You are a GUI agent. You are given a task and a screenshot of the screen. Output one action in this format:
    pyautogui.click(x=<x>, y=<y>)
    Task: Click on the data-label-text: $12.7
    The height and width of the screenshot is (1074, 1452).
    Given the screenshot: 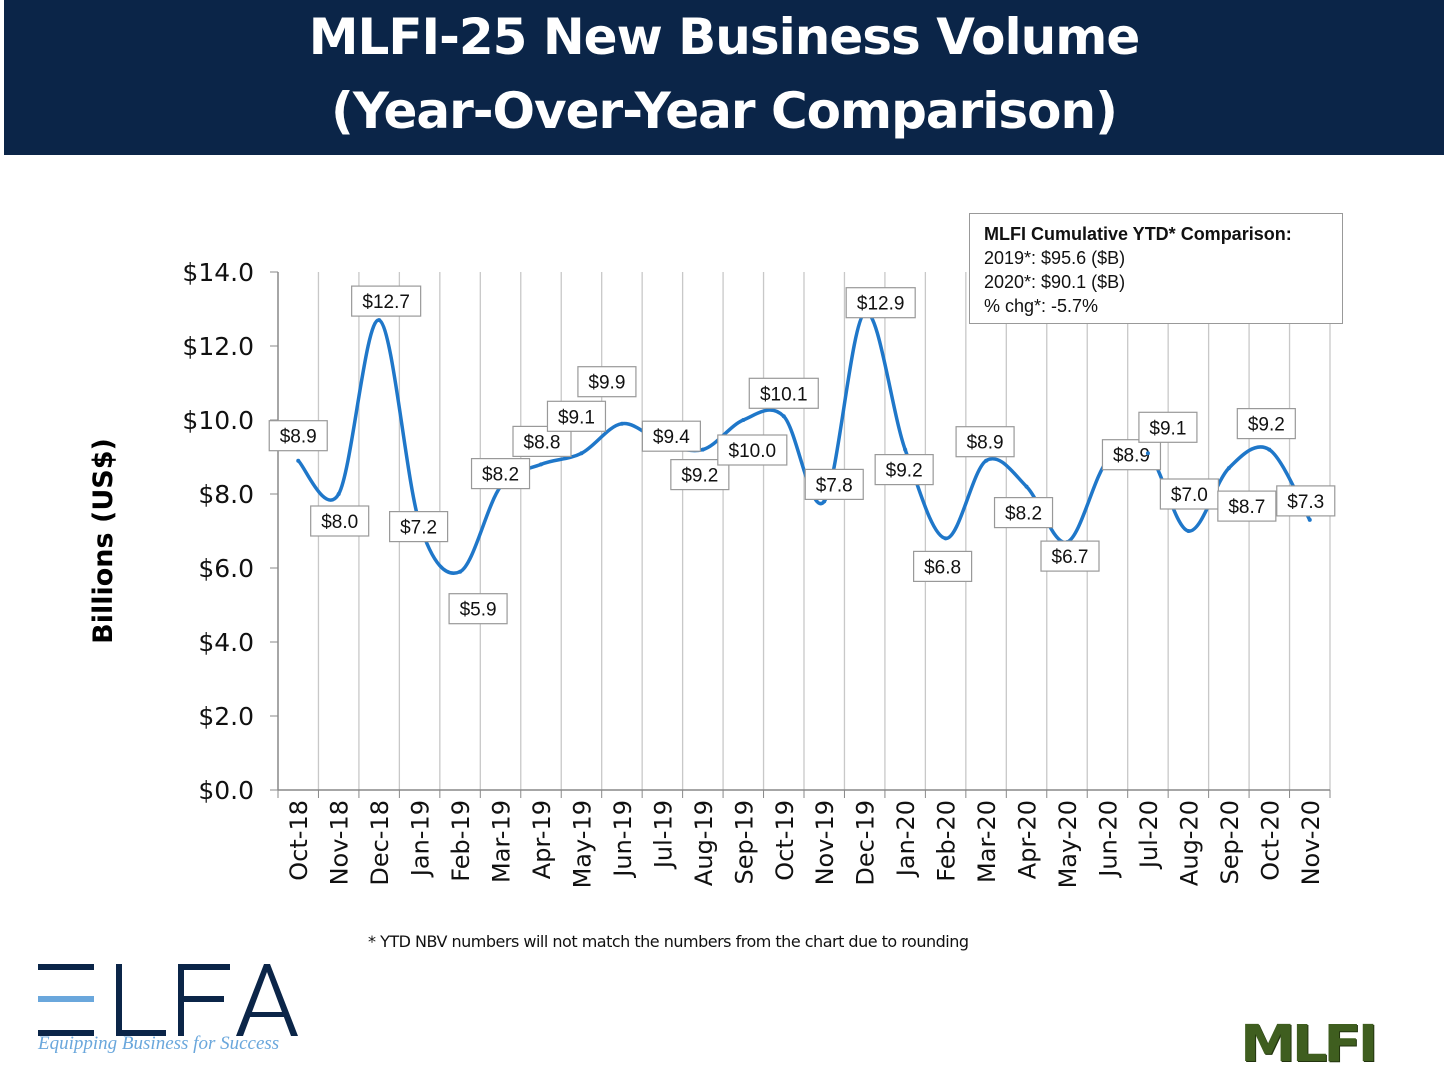 What is the action you would take?
    pyautogui.click(x=386, y=302)
    